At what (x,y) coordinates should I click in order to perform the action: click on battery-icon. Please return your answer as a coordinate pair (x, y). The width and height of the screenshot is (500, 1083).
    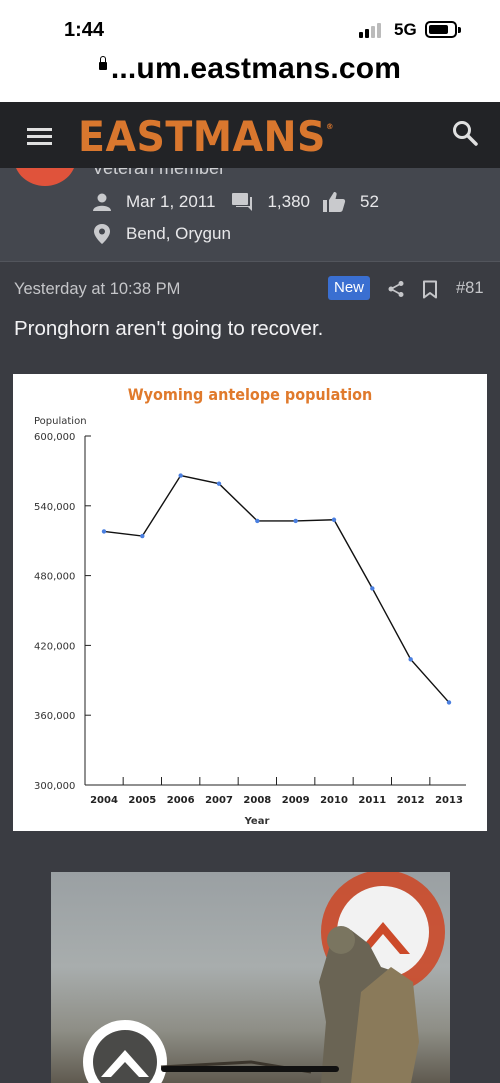
    Looking at the image, I should click on (443, 29).